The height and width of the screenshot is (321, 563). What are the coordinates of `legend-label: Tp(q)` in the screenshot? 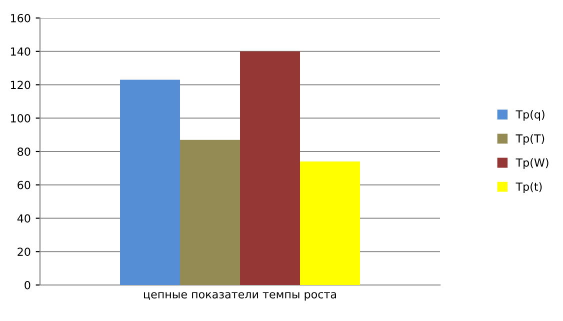 It's located at (530, 115).